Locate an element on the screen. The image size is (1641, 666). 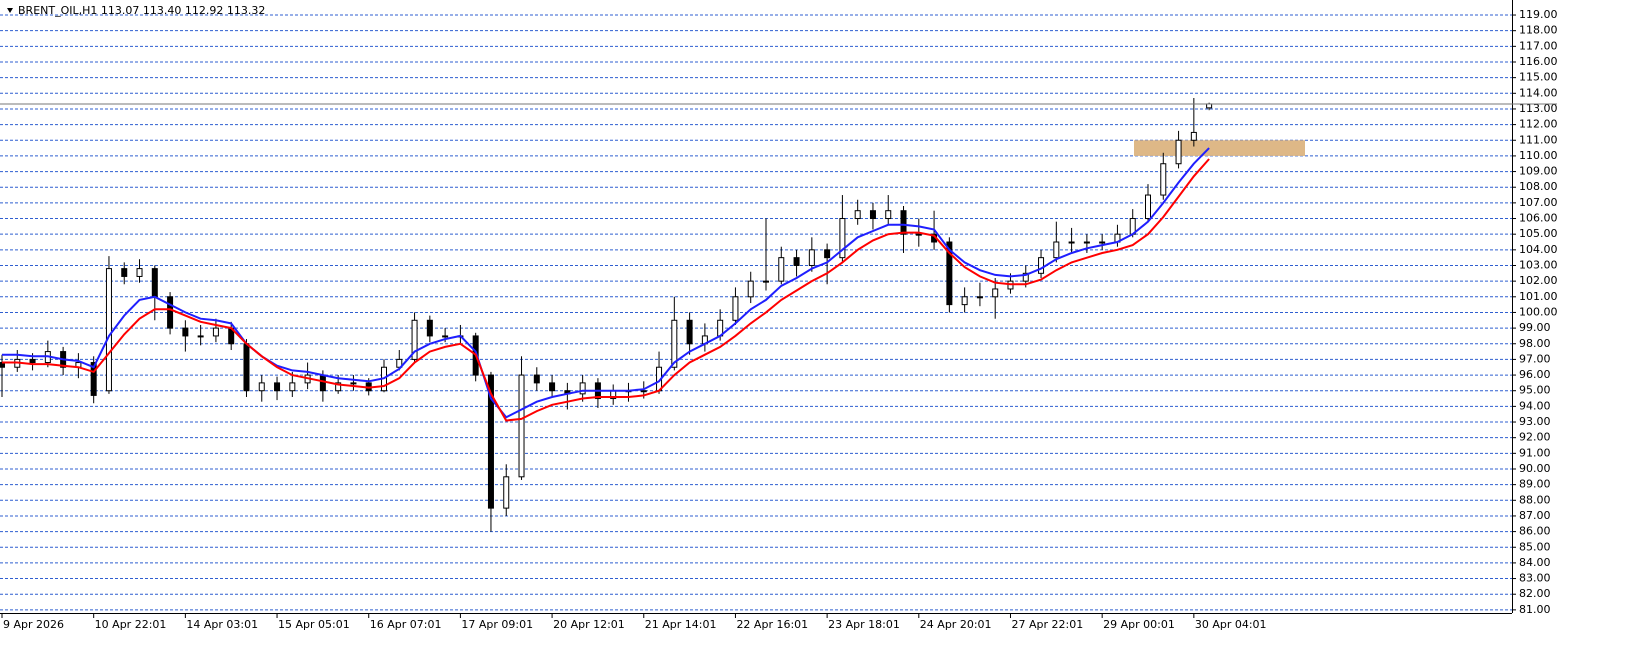
y-tick-label: 91.00 is located at coordinates (1535, 452).